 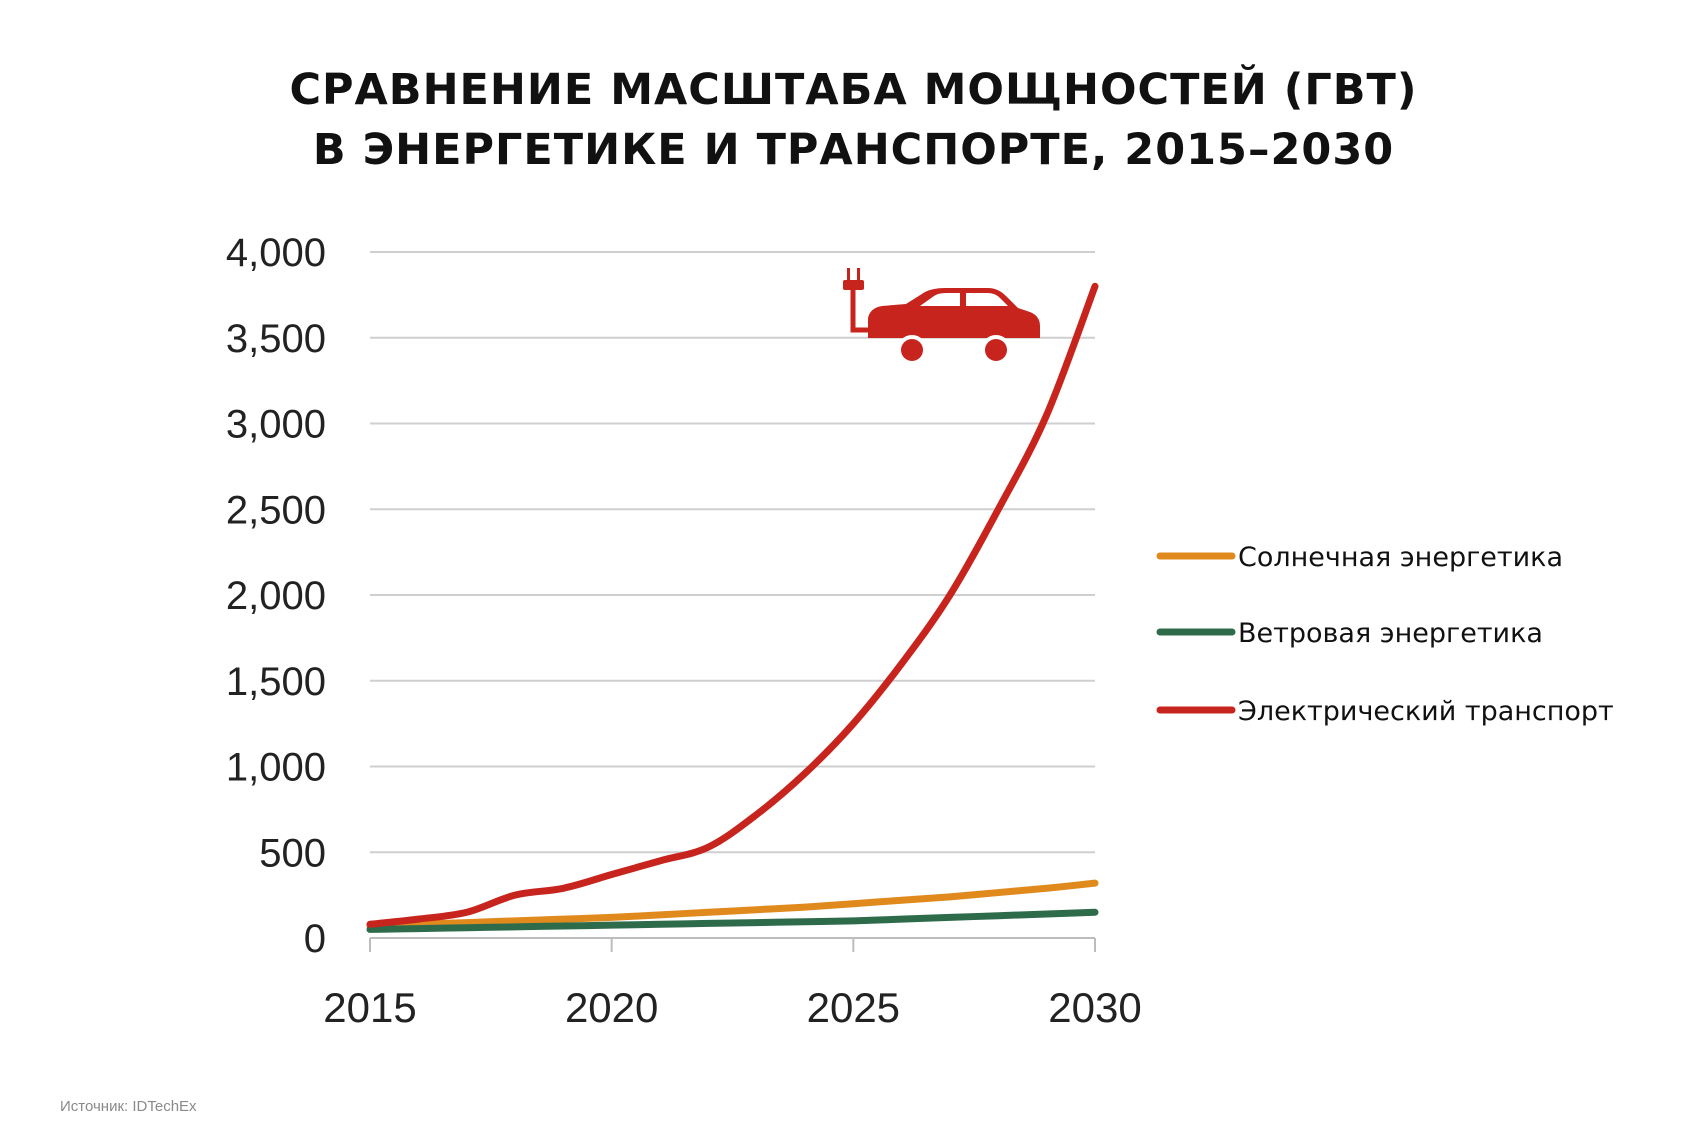 I want to click on x-axis-tick-labels: 2015 2020 2025 2030, so click(x=732, y=1007).